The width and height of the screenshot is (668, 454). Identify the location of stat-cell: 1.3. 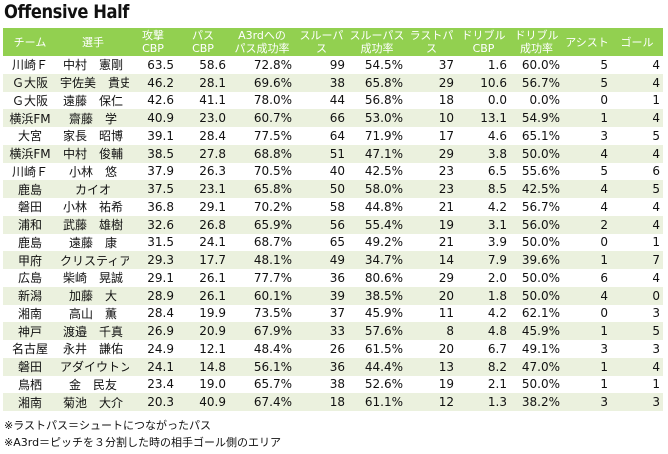
(483, 402).